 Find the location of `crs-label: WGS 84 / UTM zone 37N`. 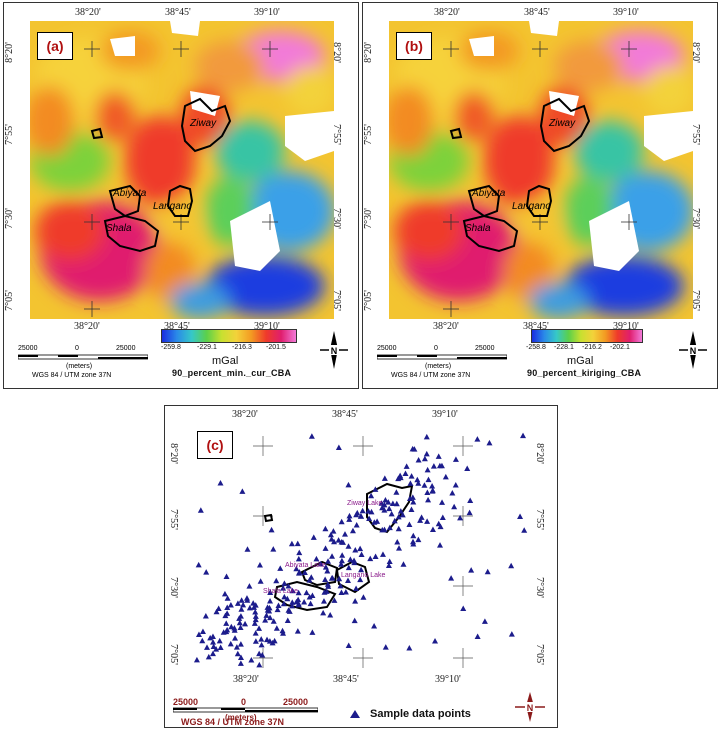

crs-label: WGS 84 / UTM zone 37N is located at coordinates (72, 375).